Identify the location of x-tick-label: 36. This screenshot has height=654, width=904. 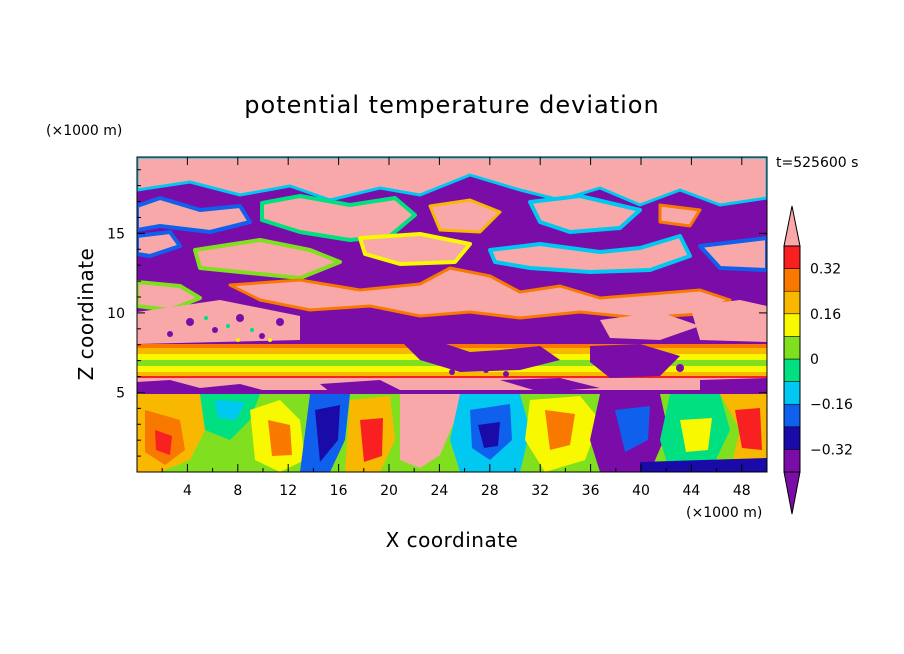
(591, 491).